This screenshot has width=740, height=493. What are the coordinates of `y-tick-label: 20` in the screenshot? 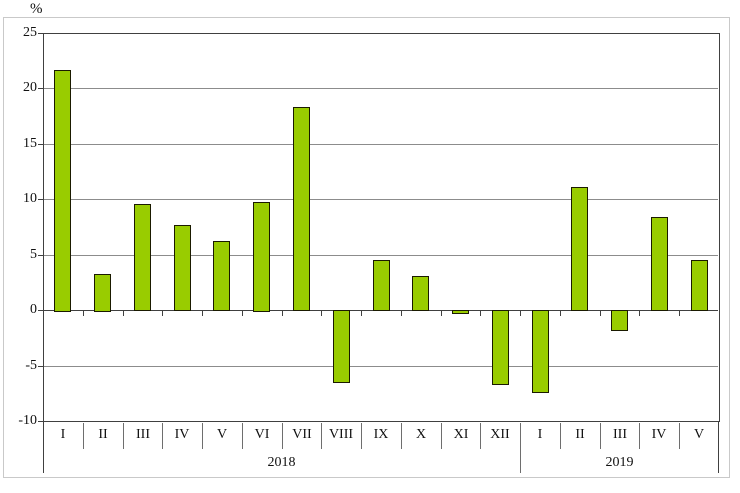 It's located at (30, 87).